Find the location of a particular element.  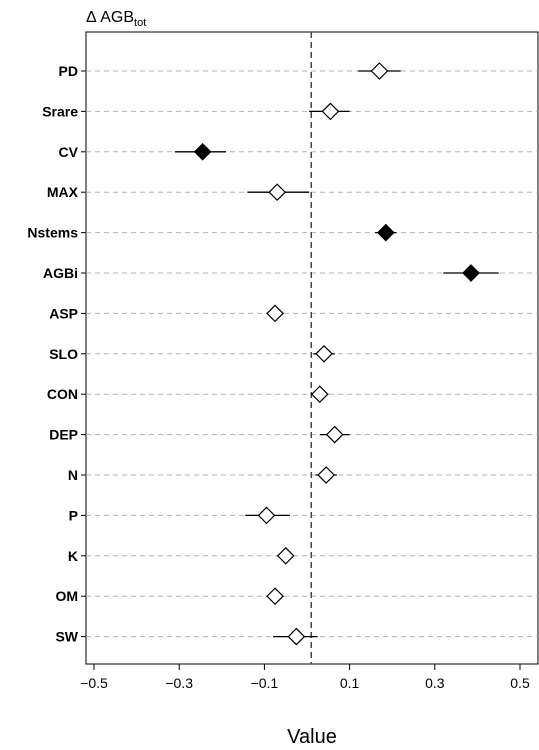

x-axis: −0.5 −0.3 −0.1 0.1 0.3 0.5 is located at coordinates (305, 677).